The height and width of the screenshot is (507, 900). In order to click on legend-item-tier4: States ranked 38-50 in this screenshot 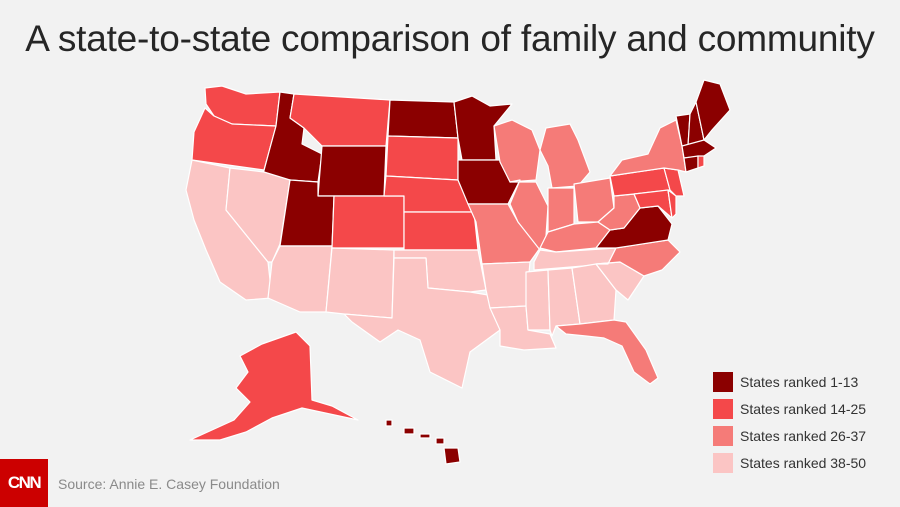, I will do `click(789, 462)`.